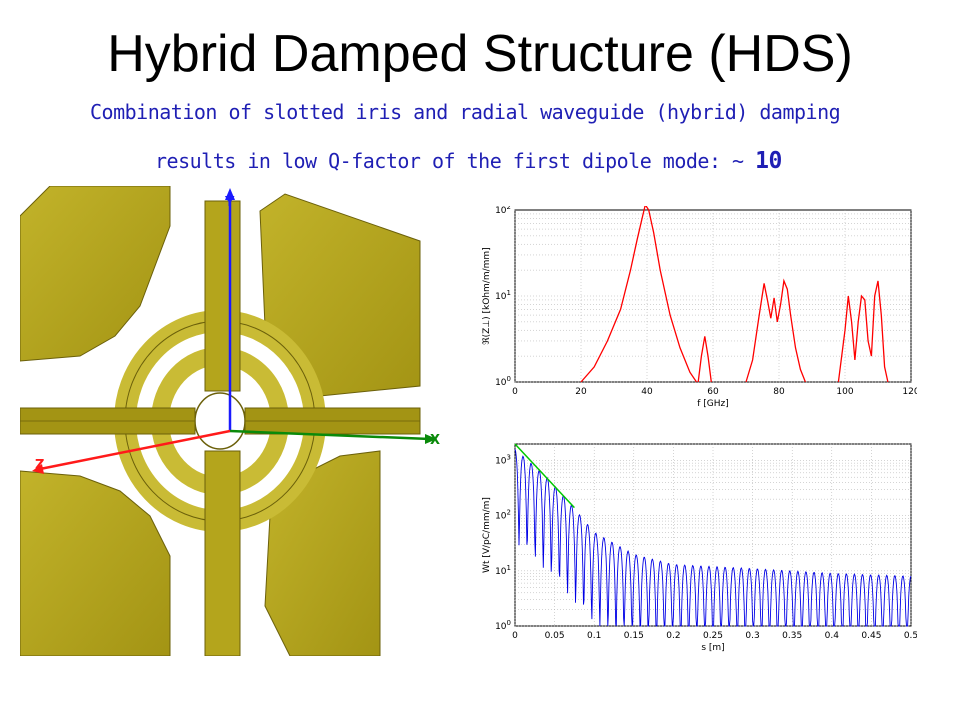 This screenshot has height=720, width=960. I want to click on impedance-xlabel: f [GHz], so click(713, 404).